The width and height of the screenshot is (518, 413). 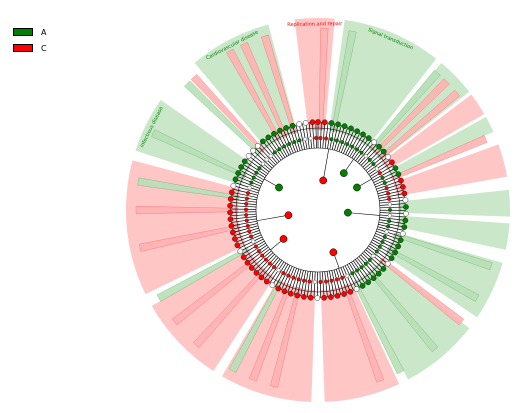 I want to click on inner-ring, so click(x=318, y=210).